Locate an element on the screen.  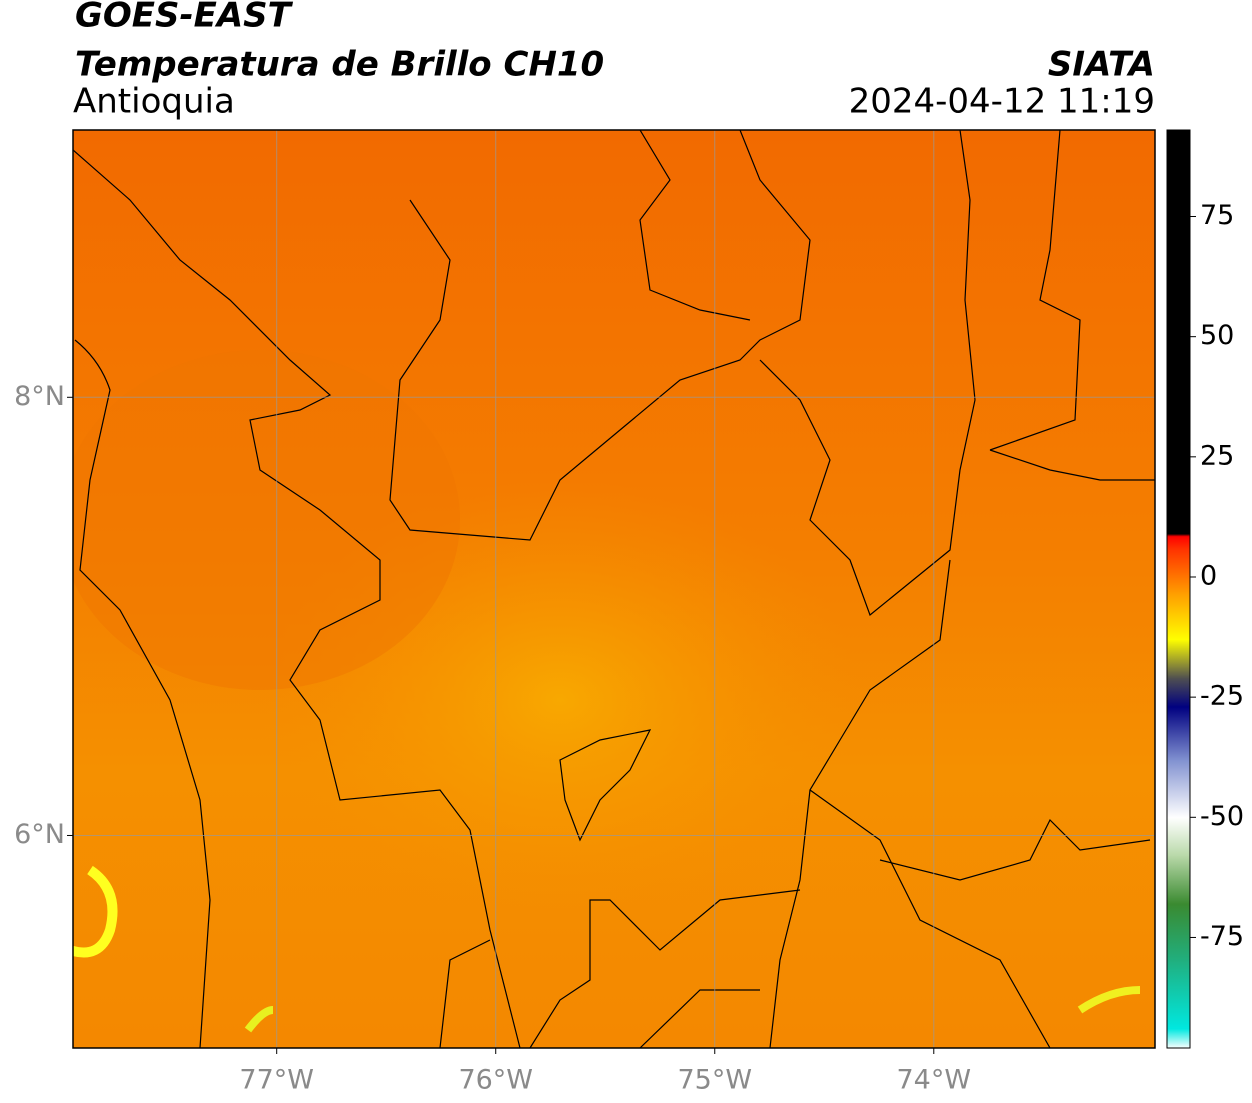
colorbar-tick-label: 75 is located at coordinates (1217, 215).